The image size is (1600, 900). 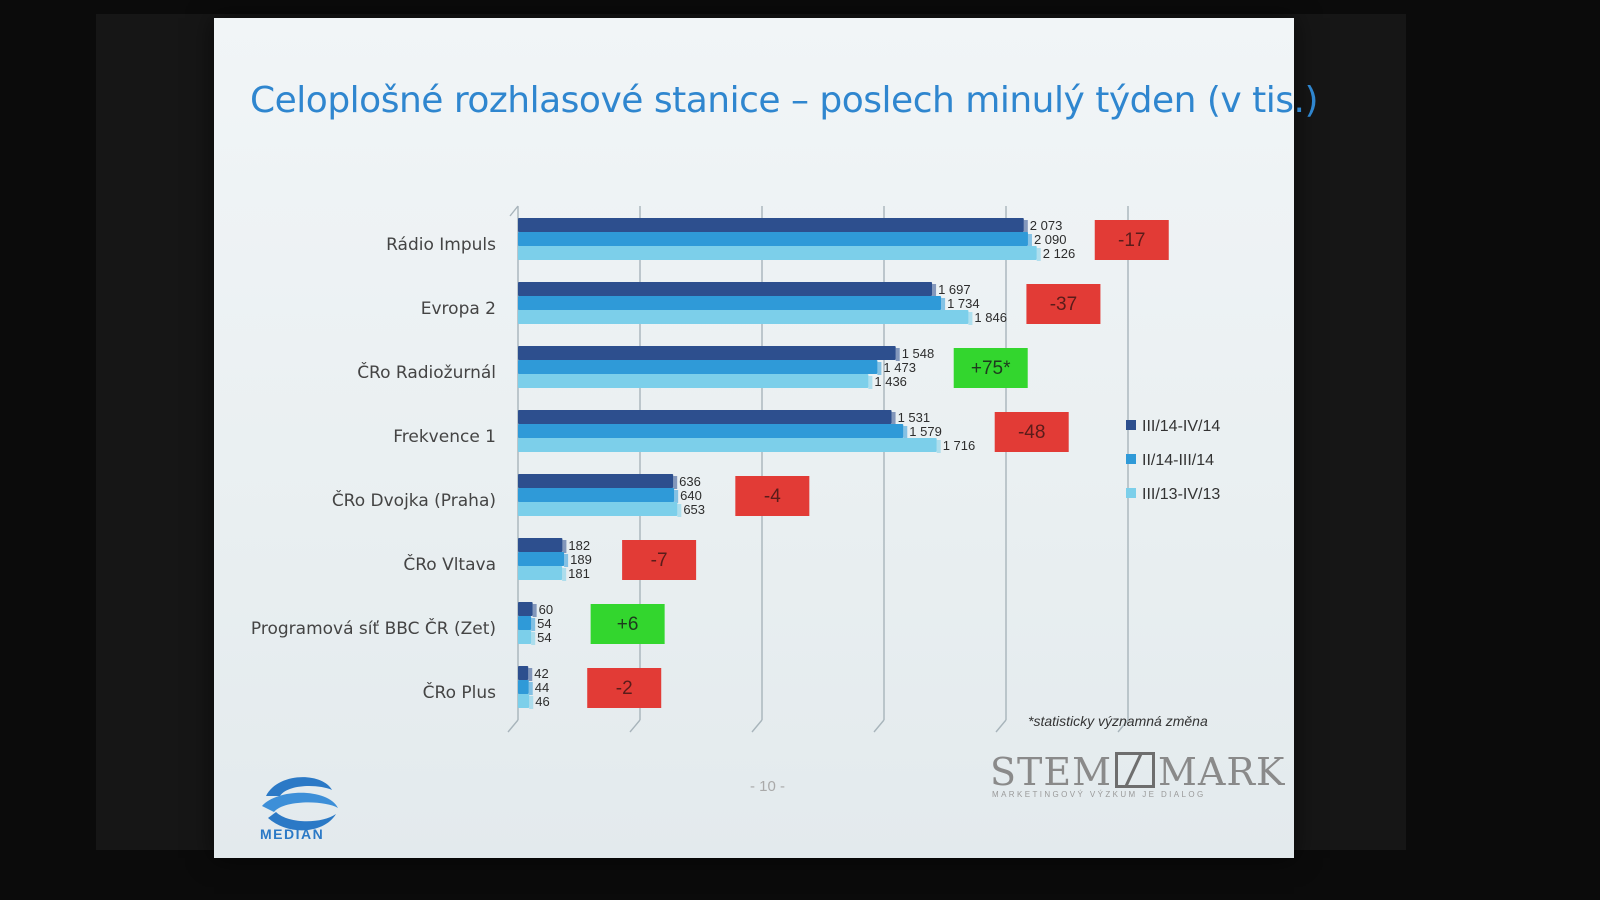 What do you see at coordinates (959, 445) in the screenshot?
I see `data-label: 1 716` at bounding box center [959, 445].